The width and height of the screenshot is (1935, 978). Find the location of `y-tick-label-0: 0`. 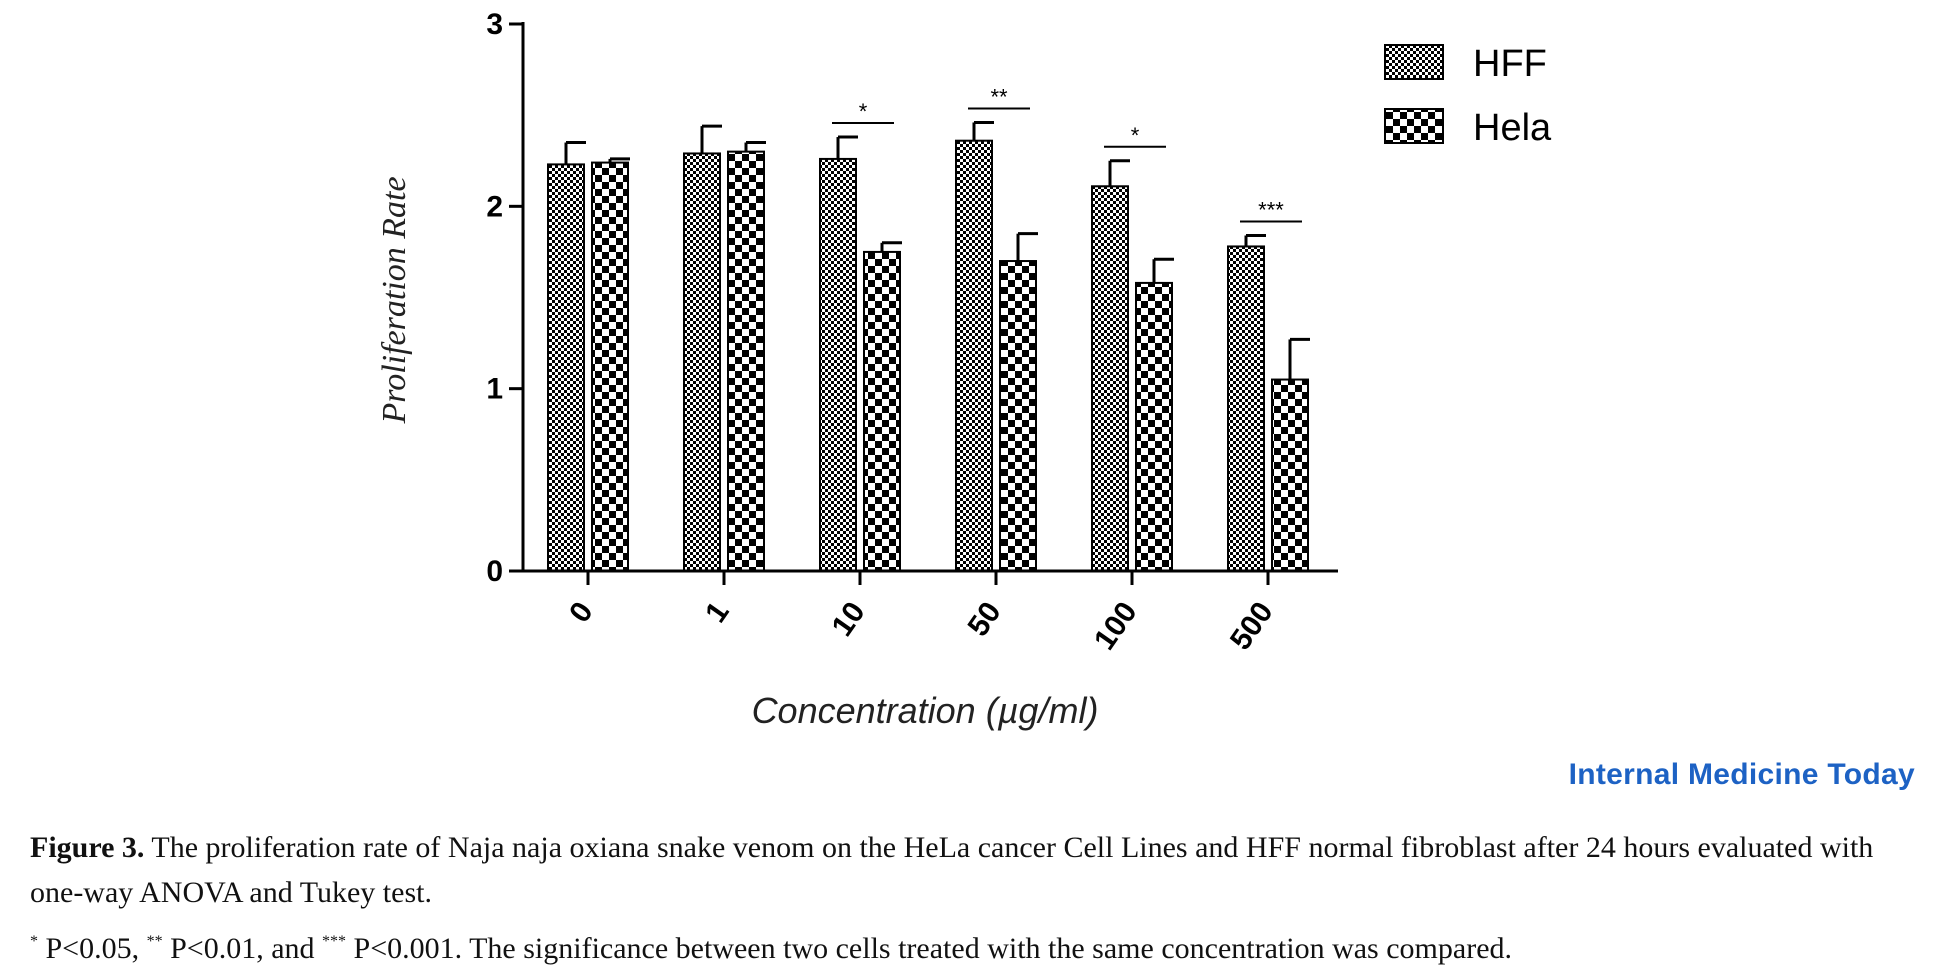

y-tick-label-0: 0 is located at coordinates (494, 571).